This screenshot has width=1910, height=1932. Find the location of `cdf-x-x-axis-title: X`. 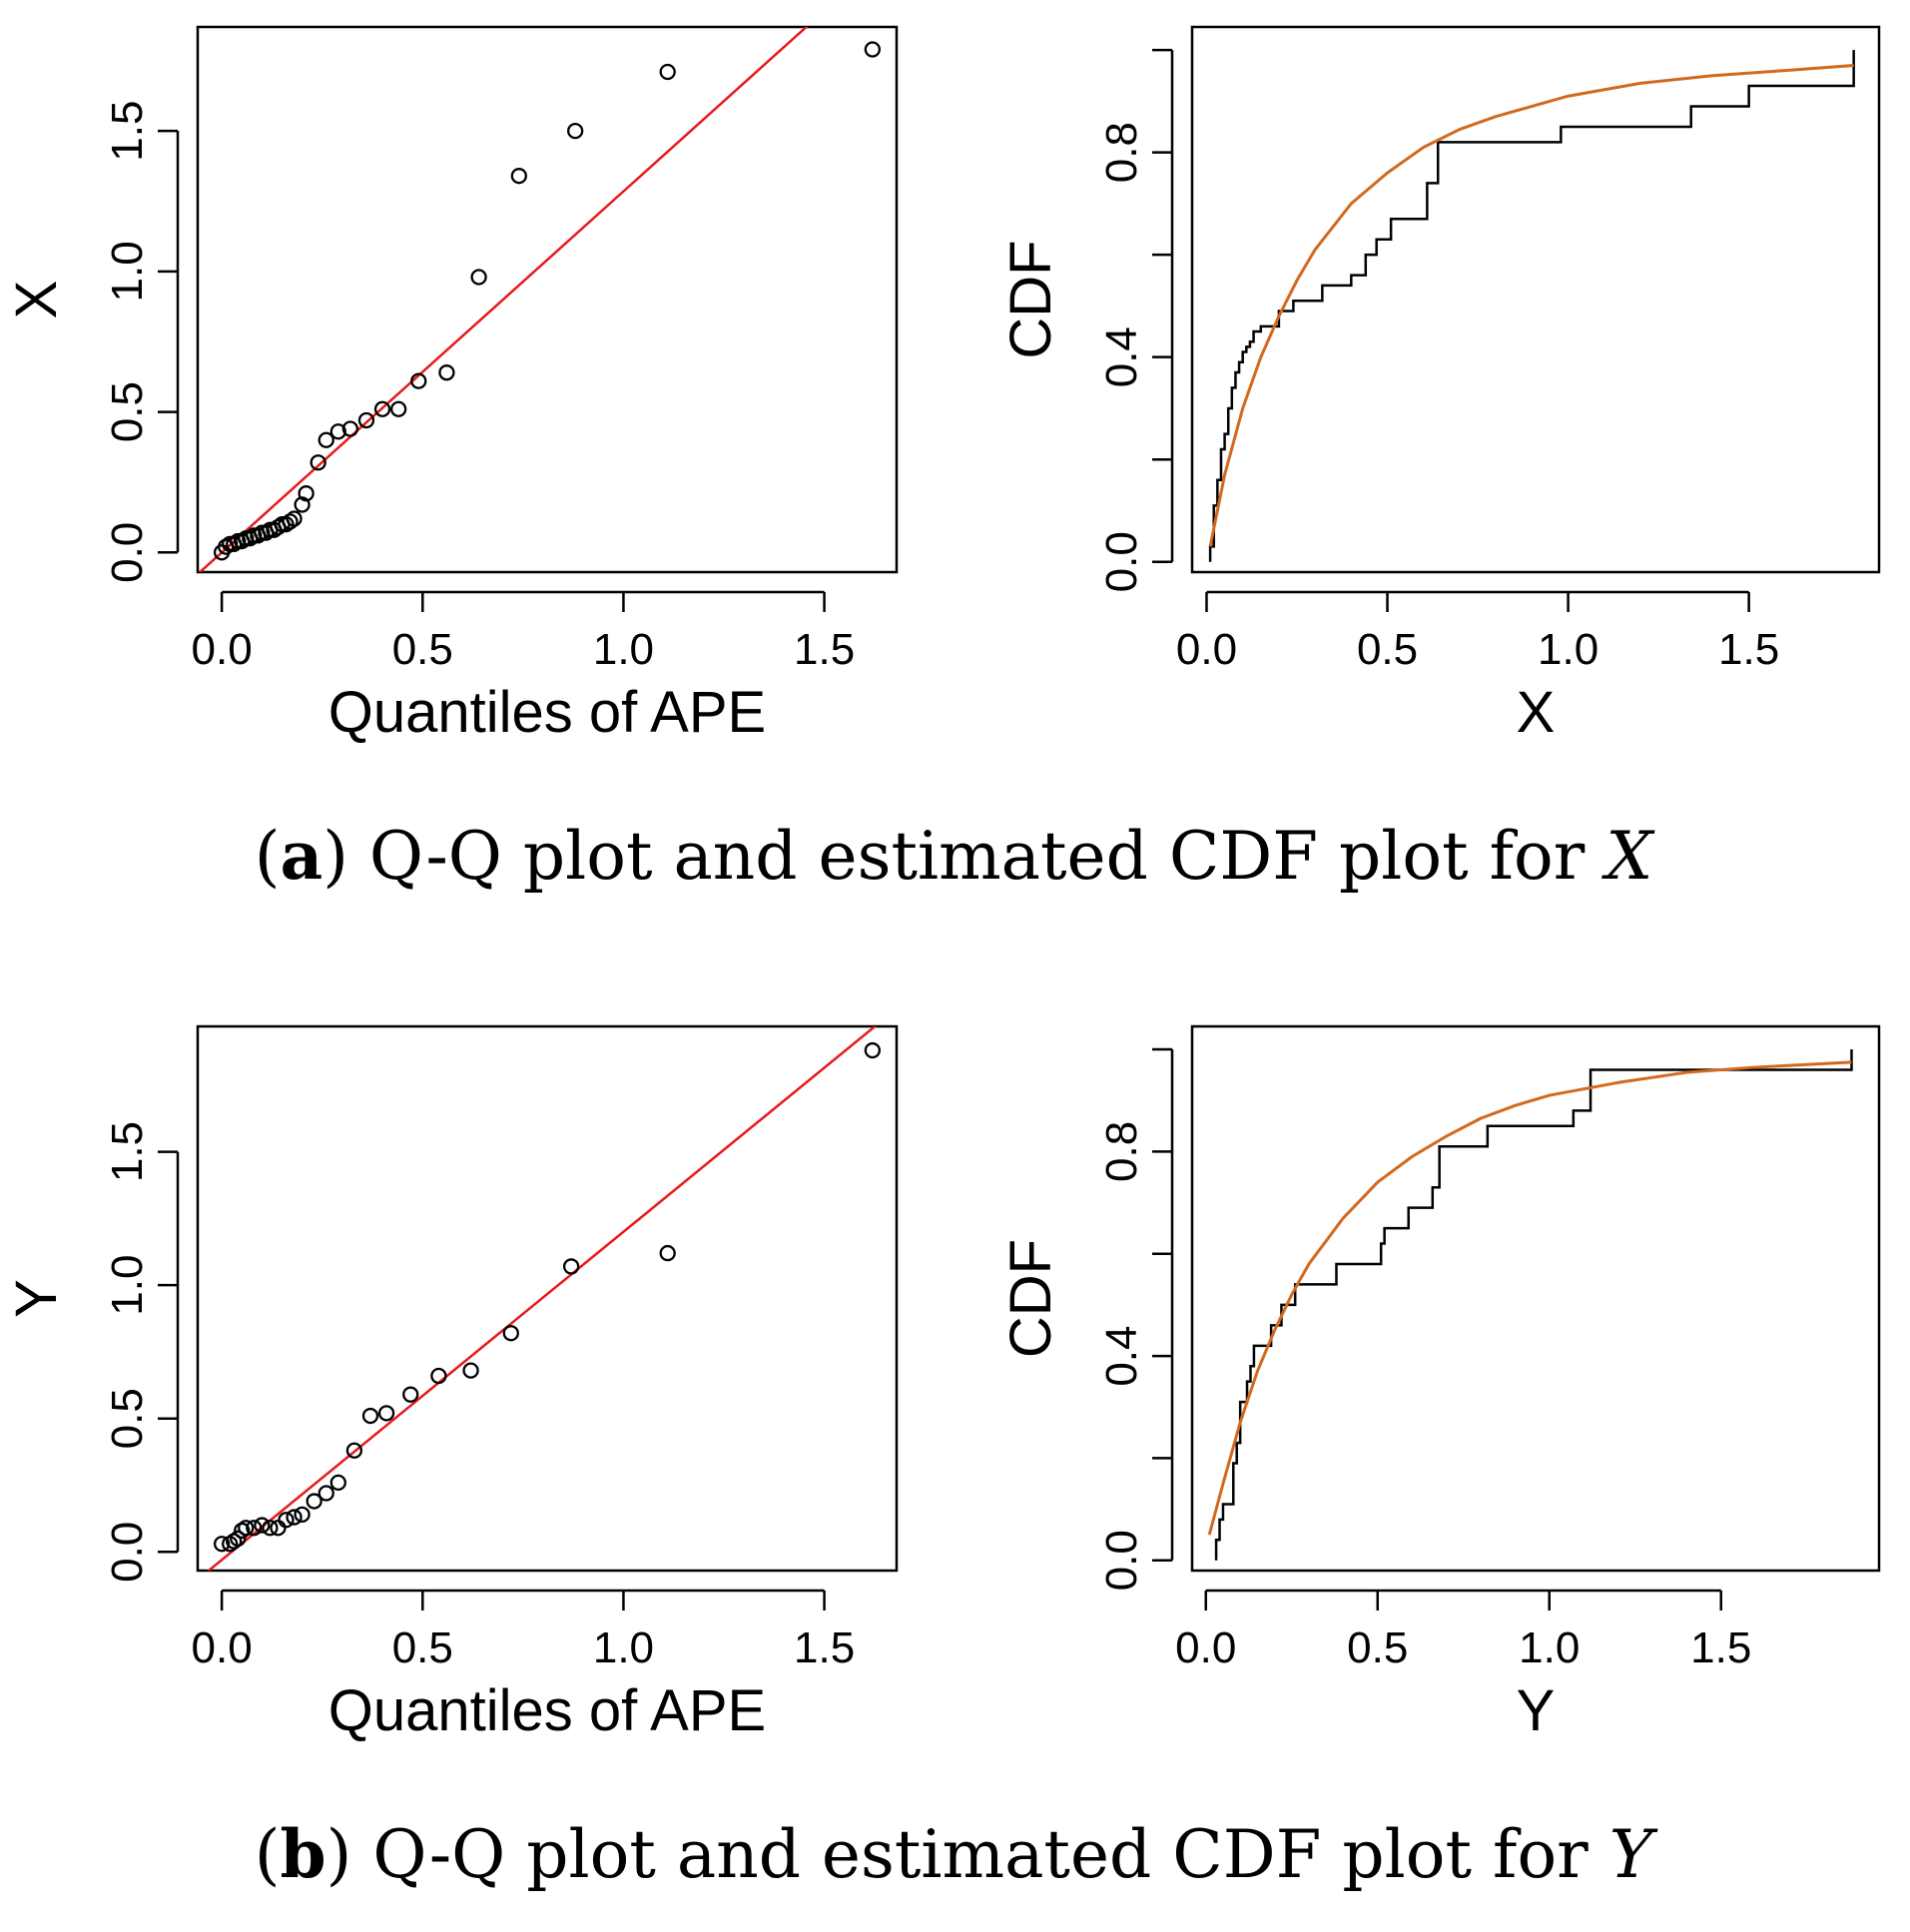

cdf-x-x-axis-title: X is located at coordinates (1536, 712).